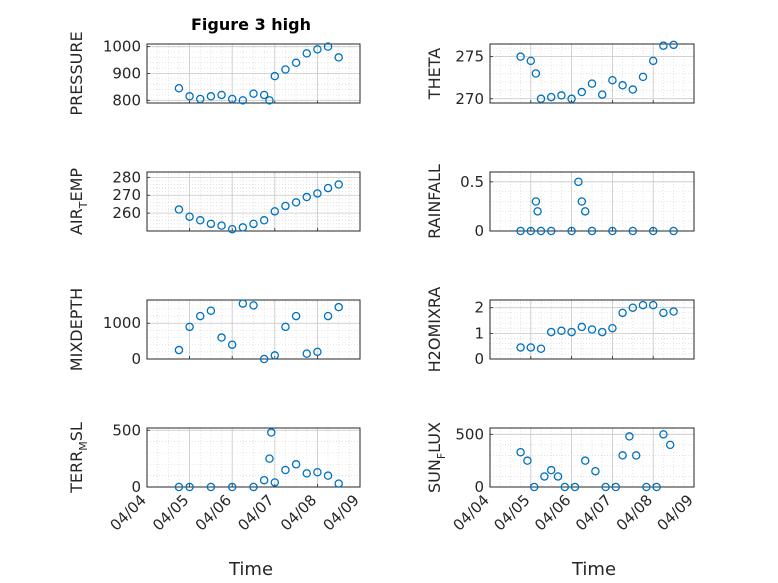  I want to click on subplot-rainfall: 0 0.5 RAINFALL, so click(560, 202).